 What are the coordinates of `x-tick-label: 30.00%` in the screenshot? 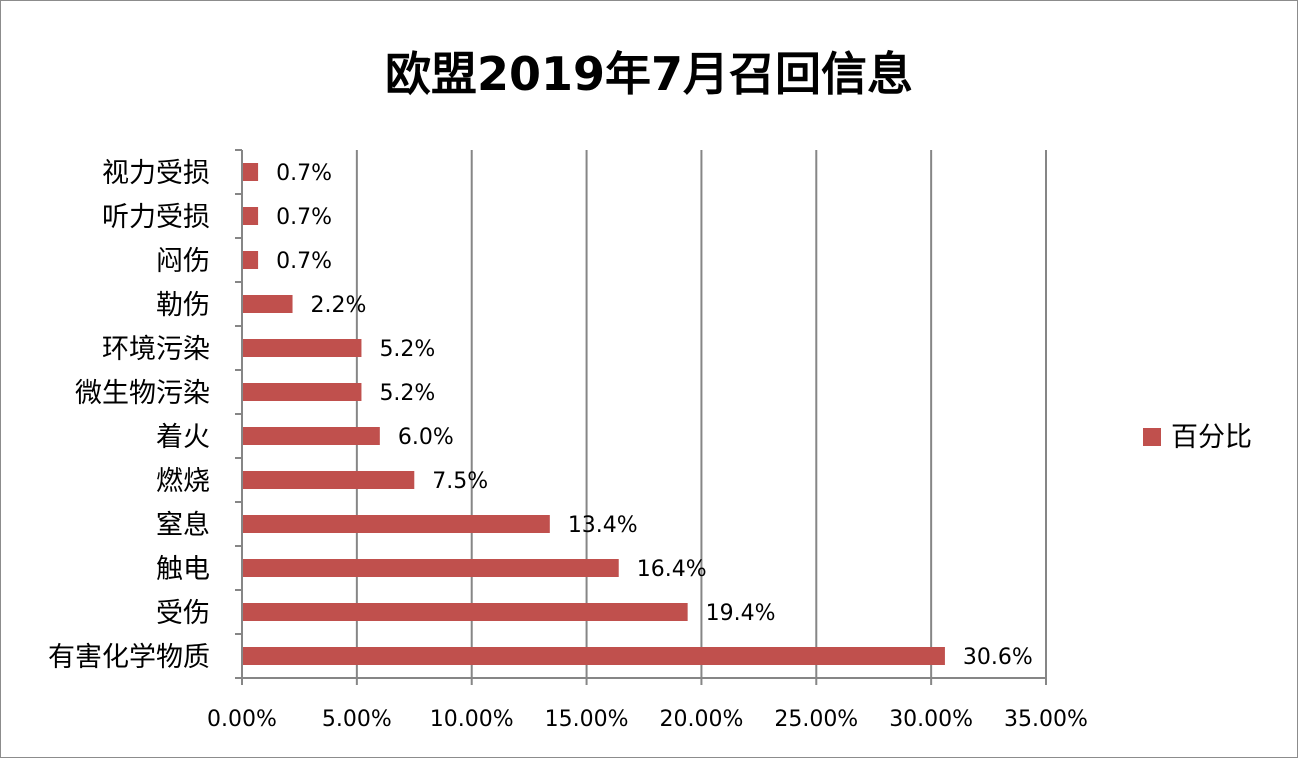 It's located at (931, 719).